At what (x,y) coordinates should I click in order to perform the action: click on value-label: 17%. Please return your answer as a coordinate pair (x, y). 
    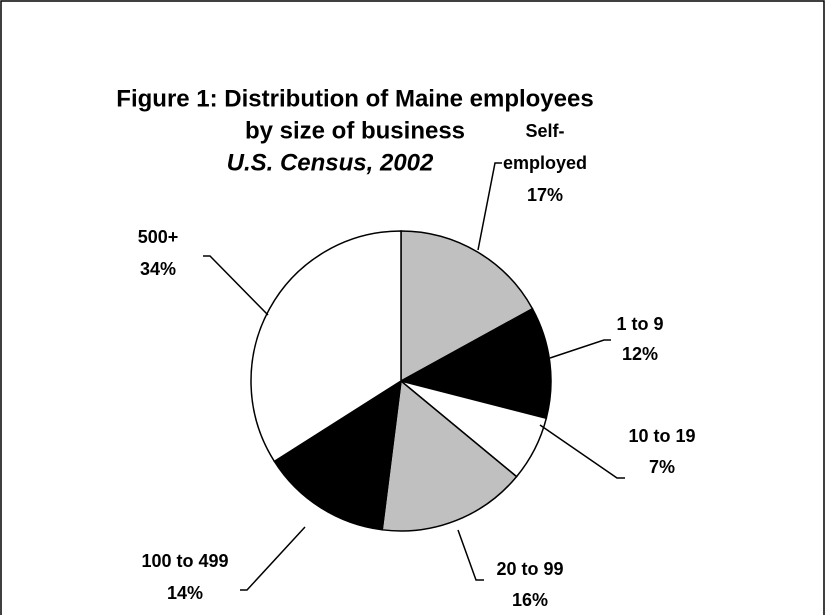
    Looking at the image, I should click on (545, 195).